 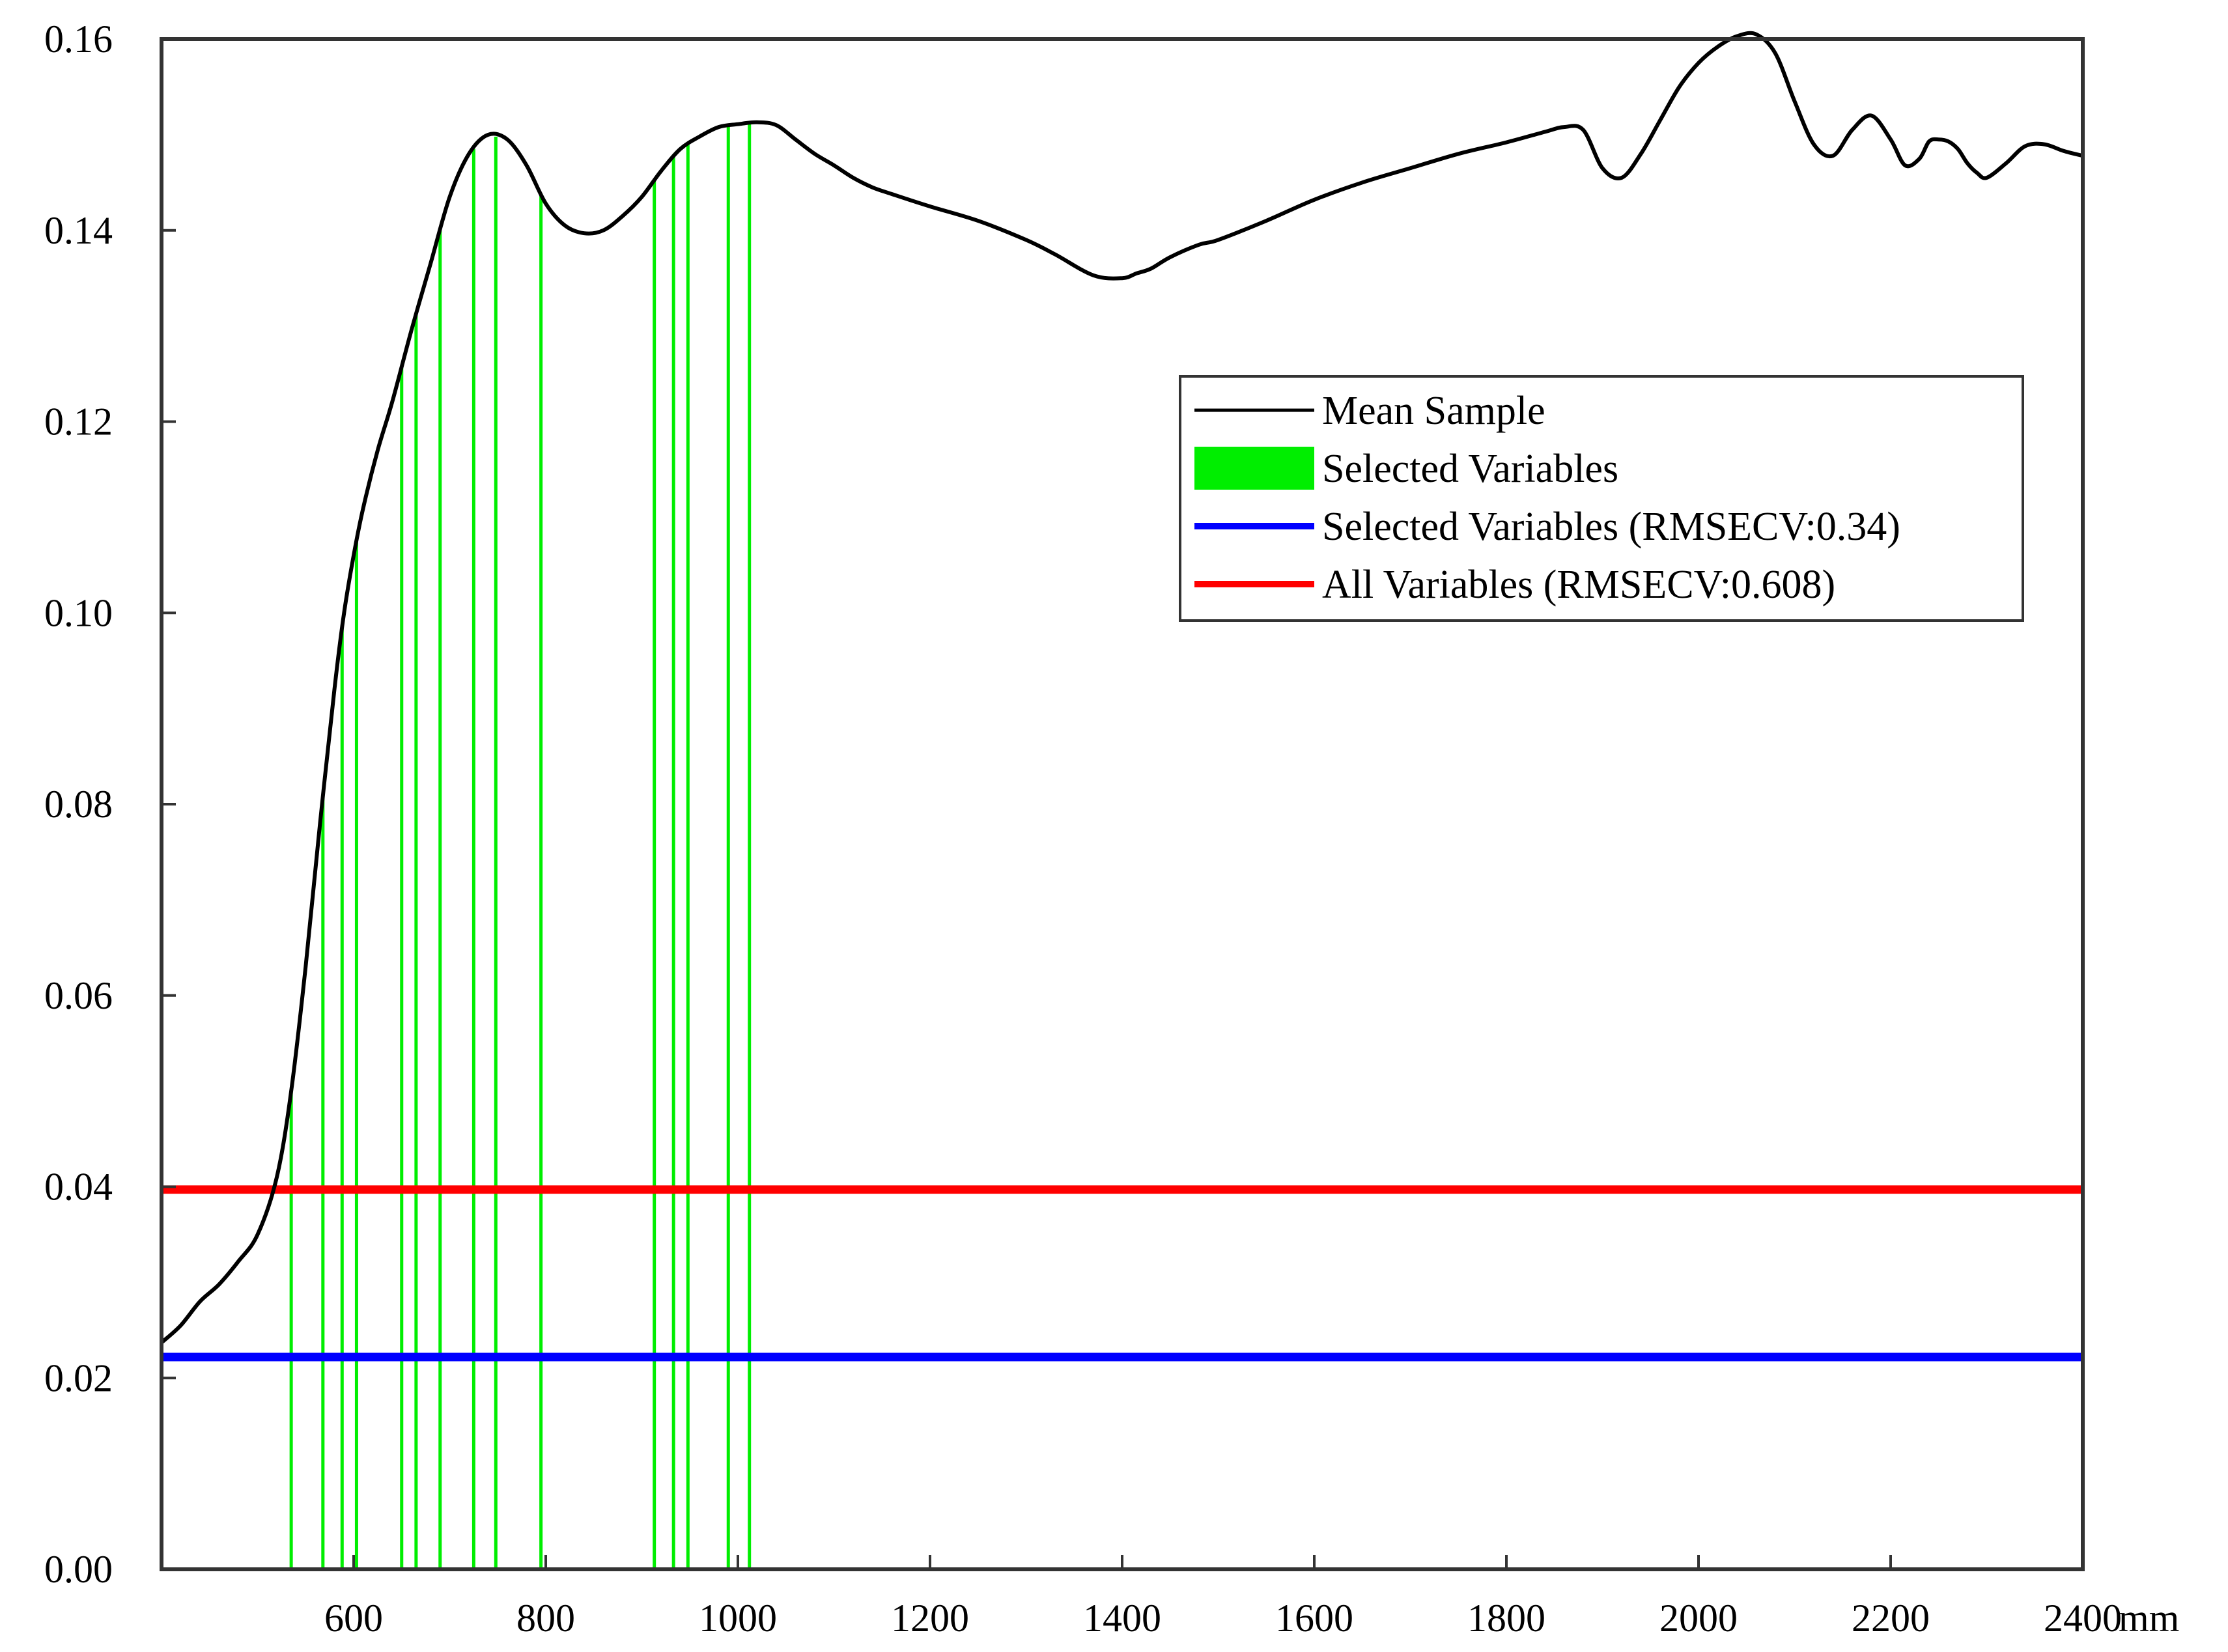 What do you see at coordinates (2149, 1619) in the screenshot?
I see `x-axis-unit-label: mm` at bounding box center [2149, 1619].